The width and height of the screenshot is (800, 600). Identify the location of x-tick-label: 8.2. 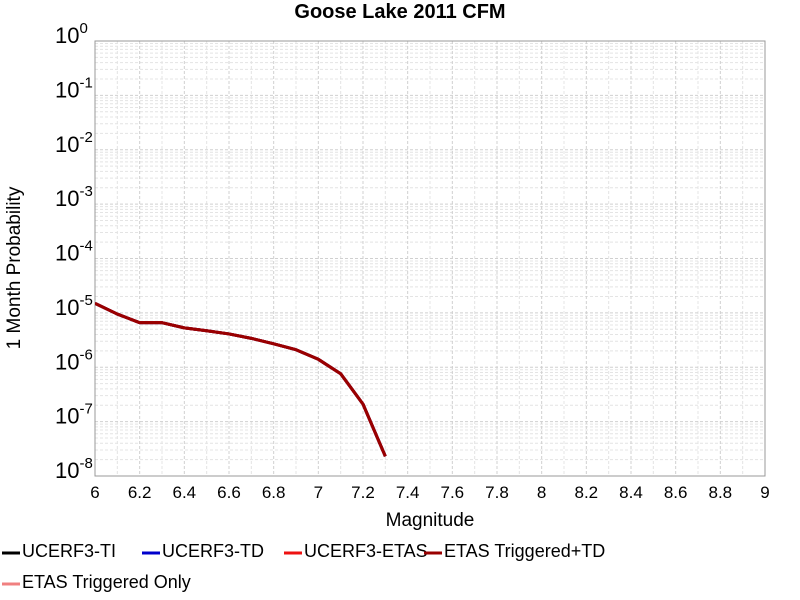
(587, 492).